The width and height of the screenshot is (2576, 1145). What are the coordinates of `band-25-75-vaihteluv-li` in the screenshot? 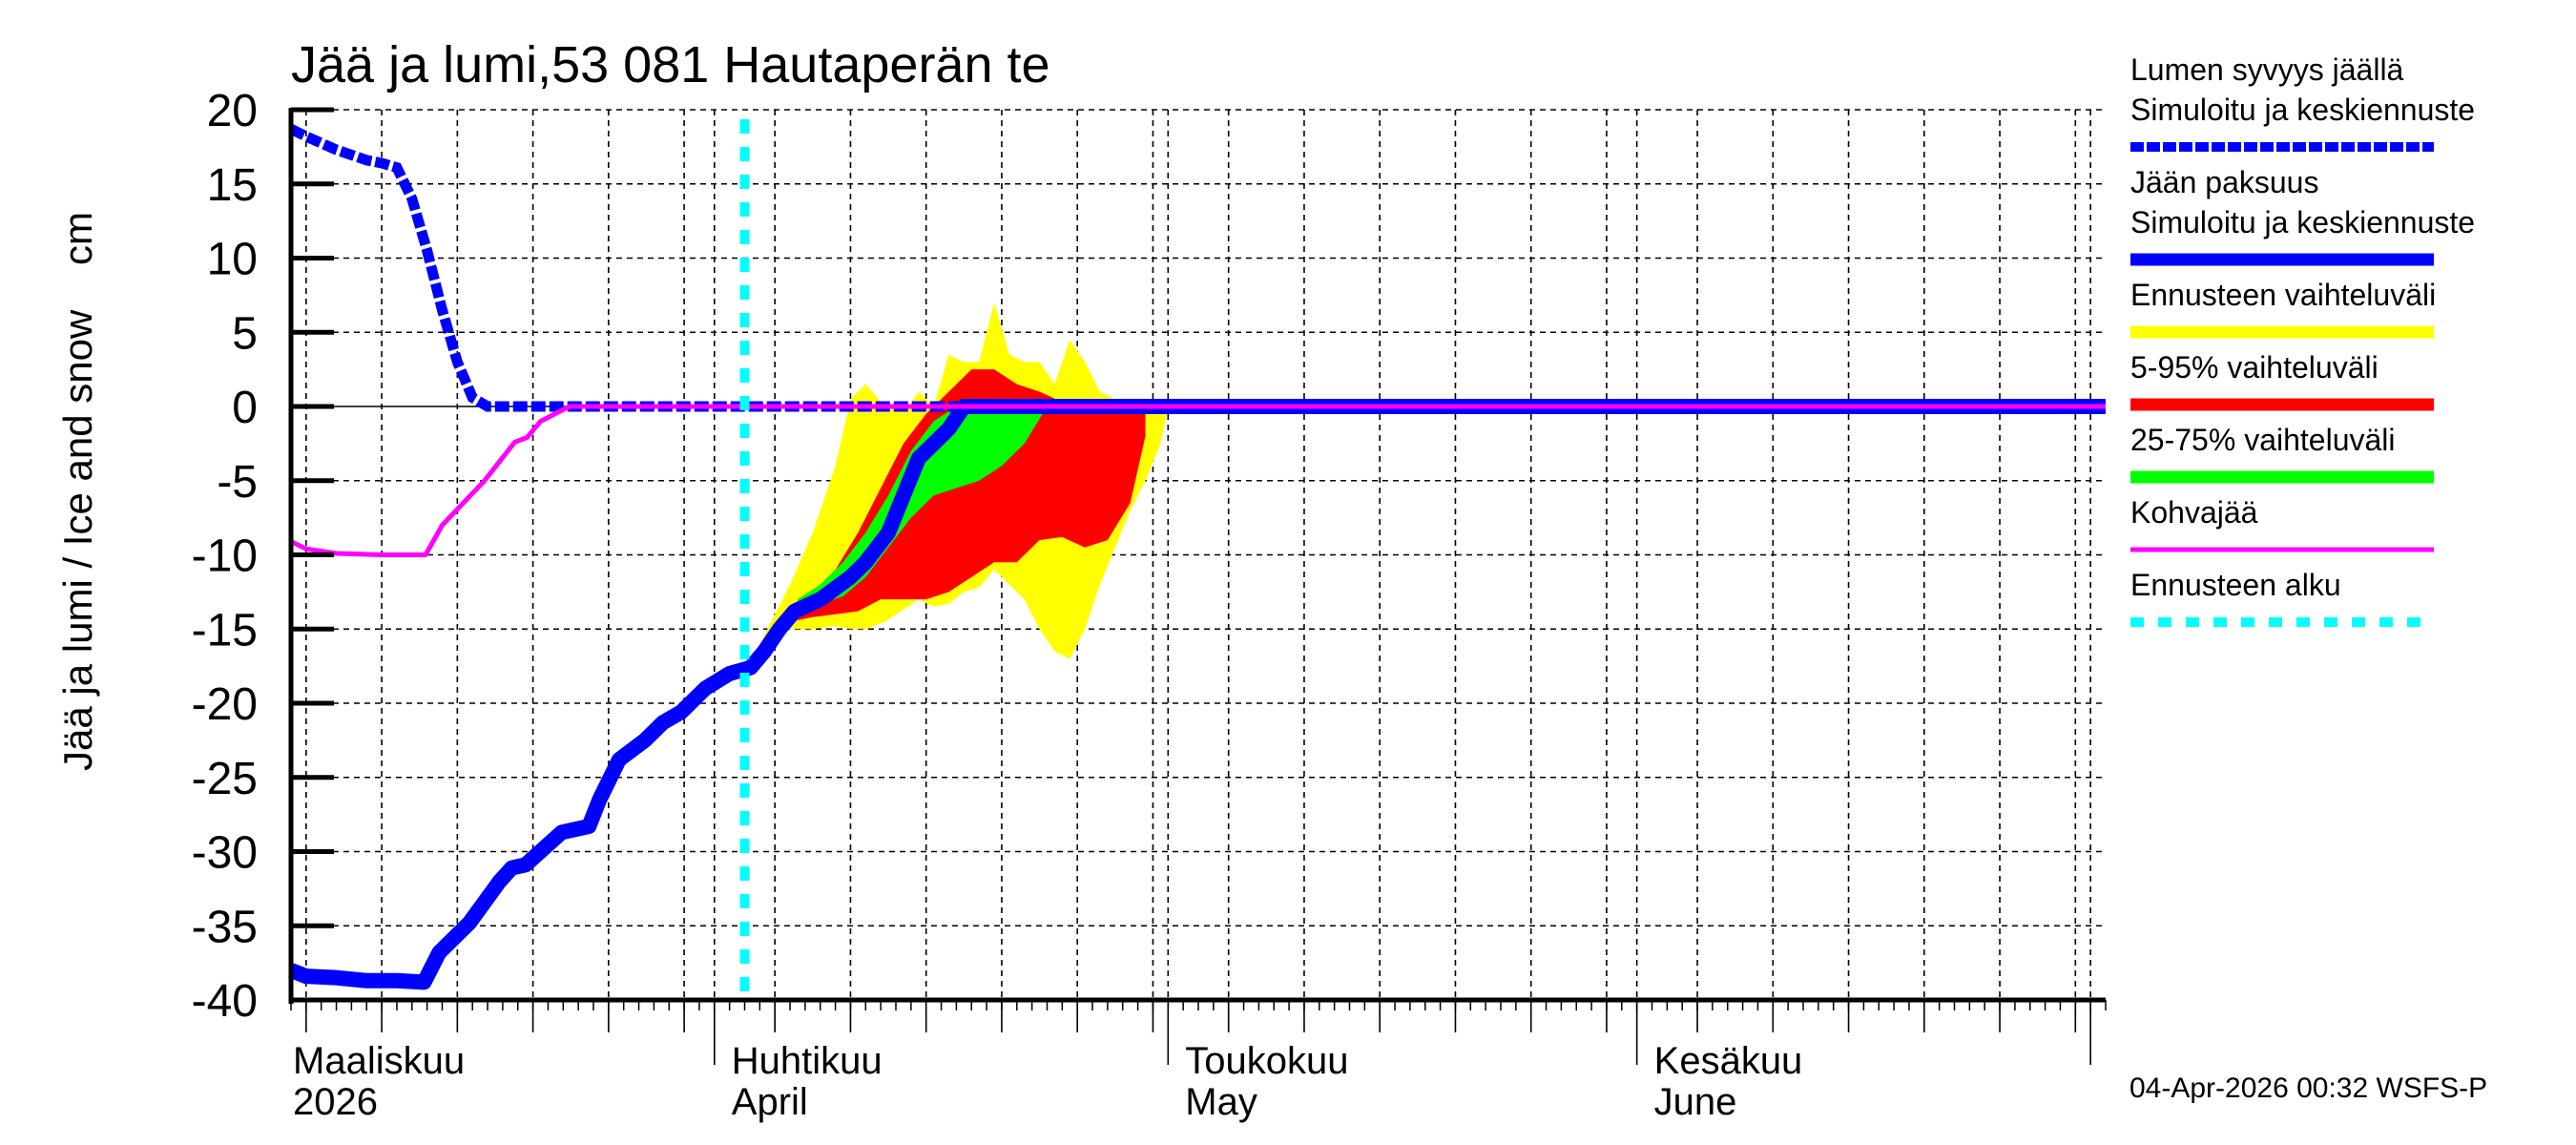 It's located at (922, 506).